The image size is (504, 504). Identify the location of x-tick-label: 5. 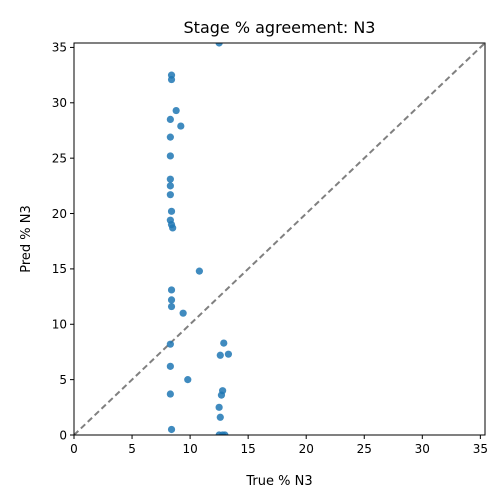
(132, 449).